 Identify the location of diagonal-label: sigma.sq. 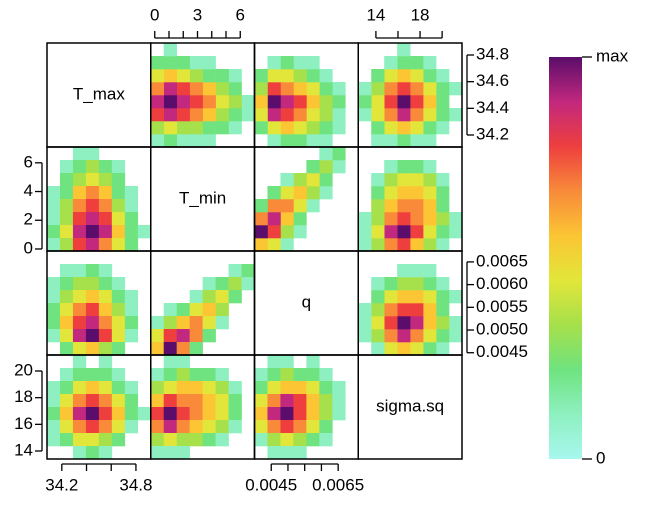
(410, 405).